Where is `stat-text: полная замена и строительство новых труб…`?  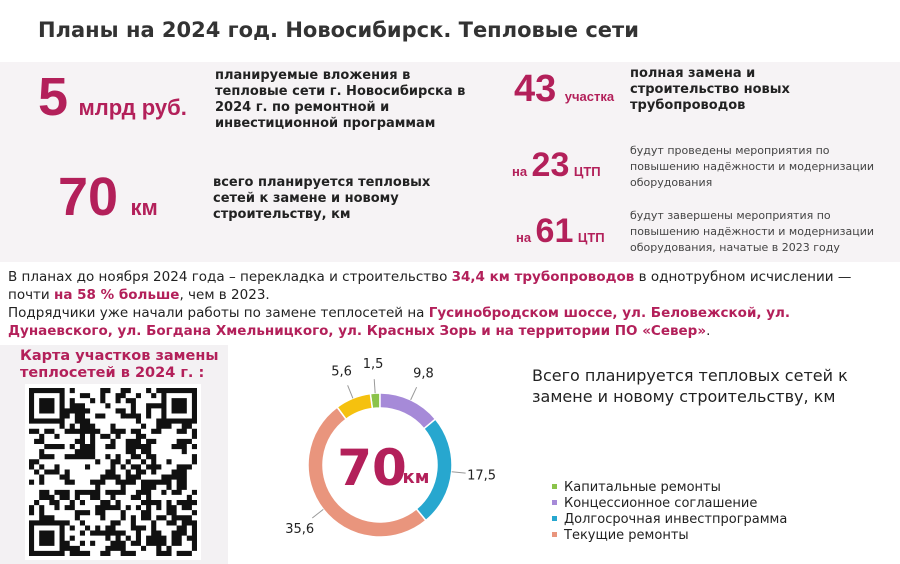 stat-text: полная замена и строительство новых труб… is located at coordinates (710, 89).